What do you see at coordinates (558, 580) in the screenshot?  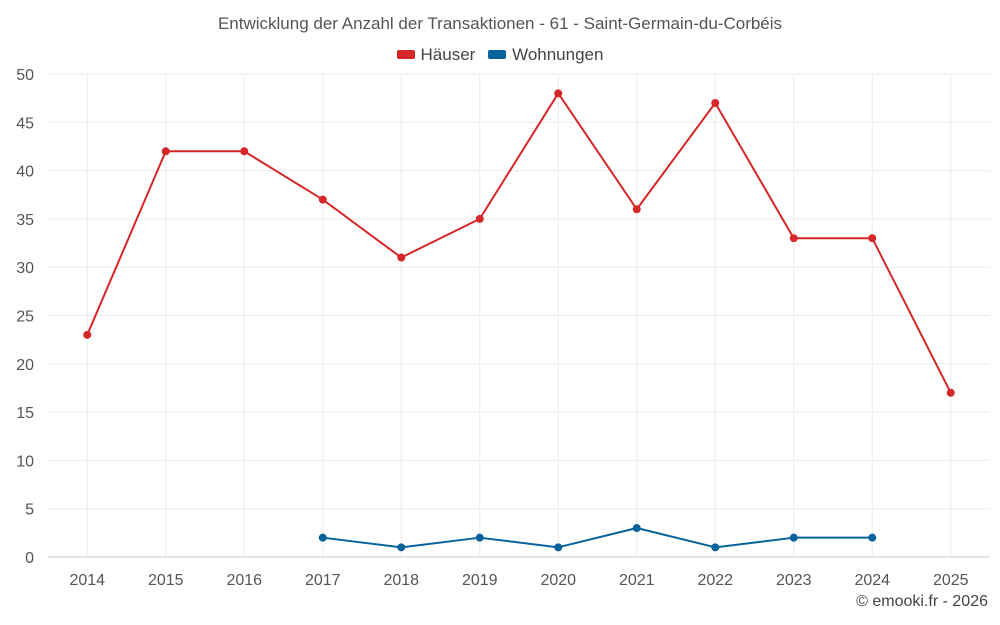 I see `x-tick-label: 2020` at bounding box center [558, 580].